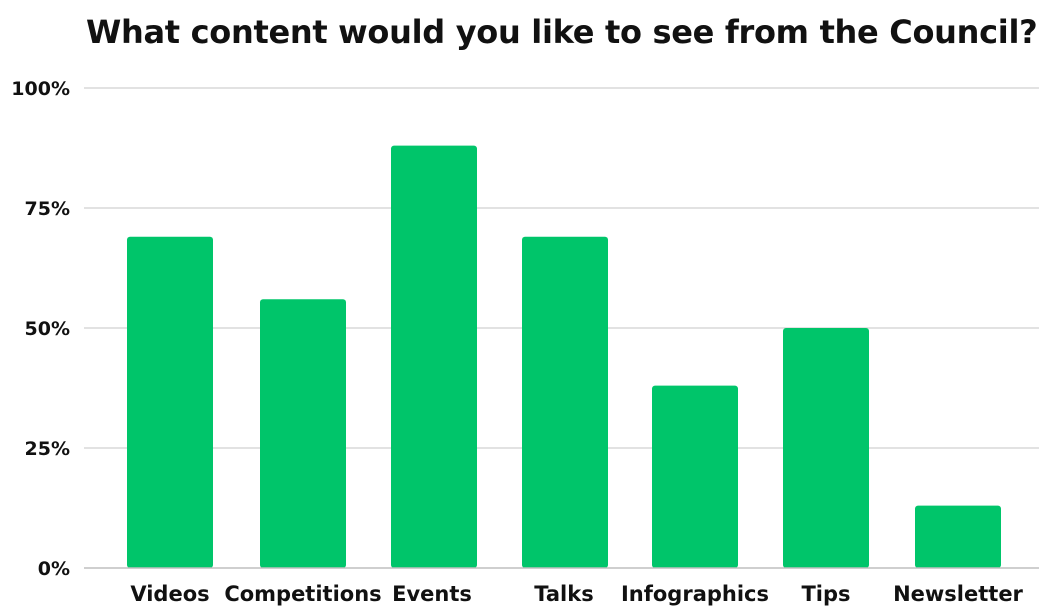 This screenshot has height=610, width=1039. What do you see at coordinates (826, 448) in the screenshot?
I see `bar-tips` at bounding box center [826, 448].